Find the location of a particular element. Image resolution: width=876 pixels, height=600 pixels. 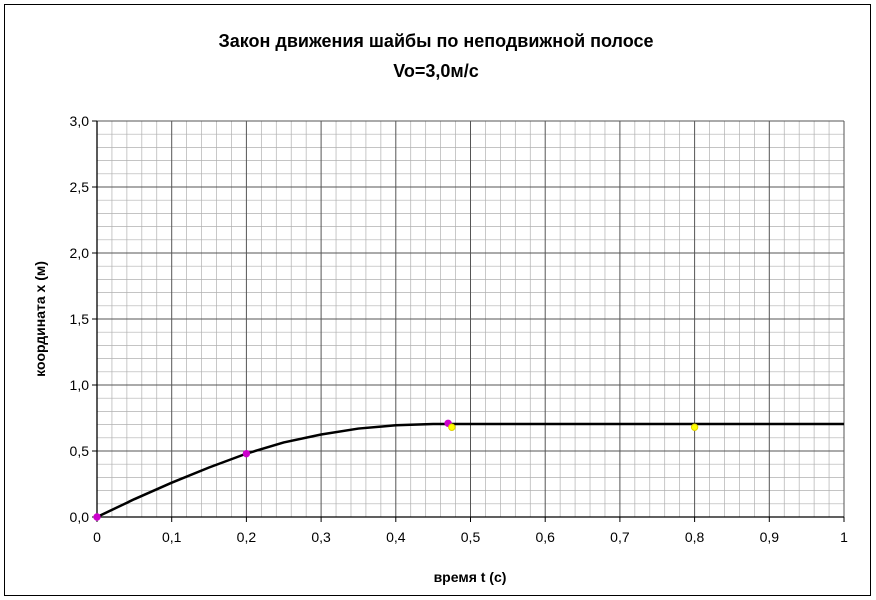

x-axis-label: время t (с) is located at coordinates (470, 577).